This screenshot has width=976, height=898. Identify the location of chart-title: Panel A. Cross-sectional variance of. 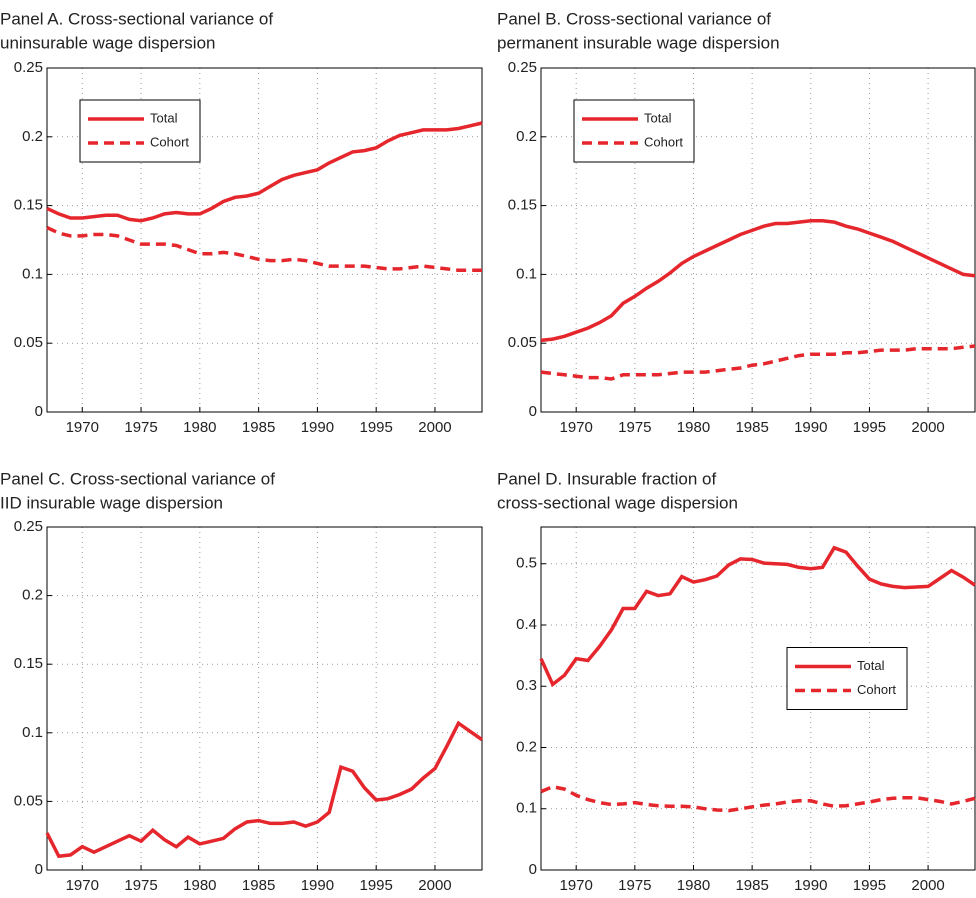
(136, 18).